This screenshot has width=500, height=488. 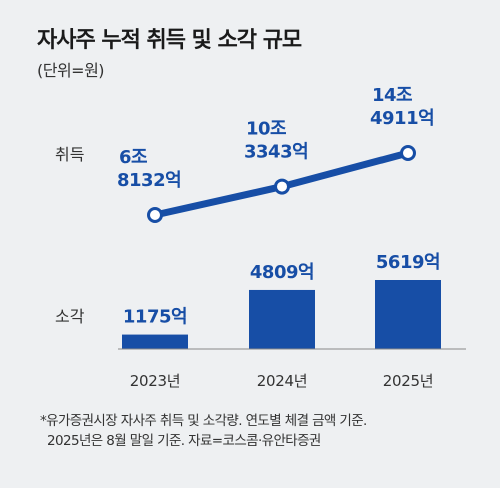 What do you see at coordinates (276, 152) in the screenshot?
I see `acquisition-label-line-2: 3343억` at bounding box center [276, 152].